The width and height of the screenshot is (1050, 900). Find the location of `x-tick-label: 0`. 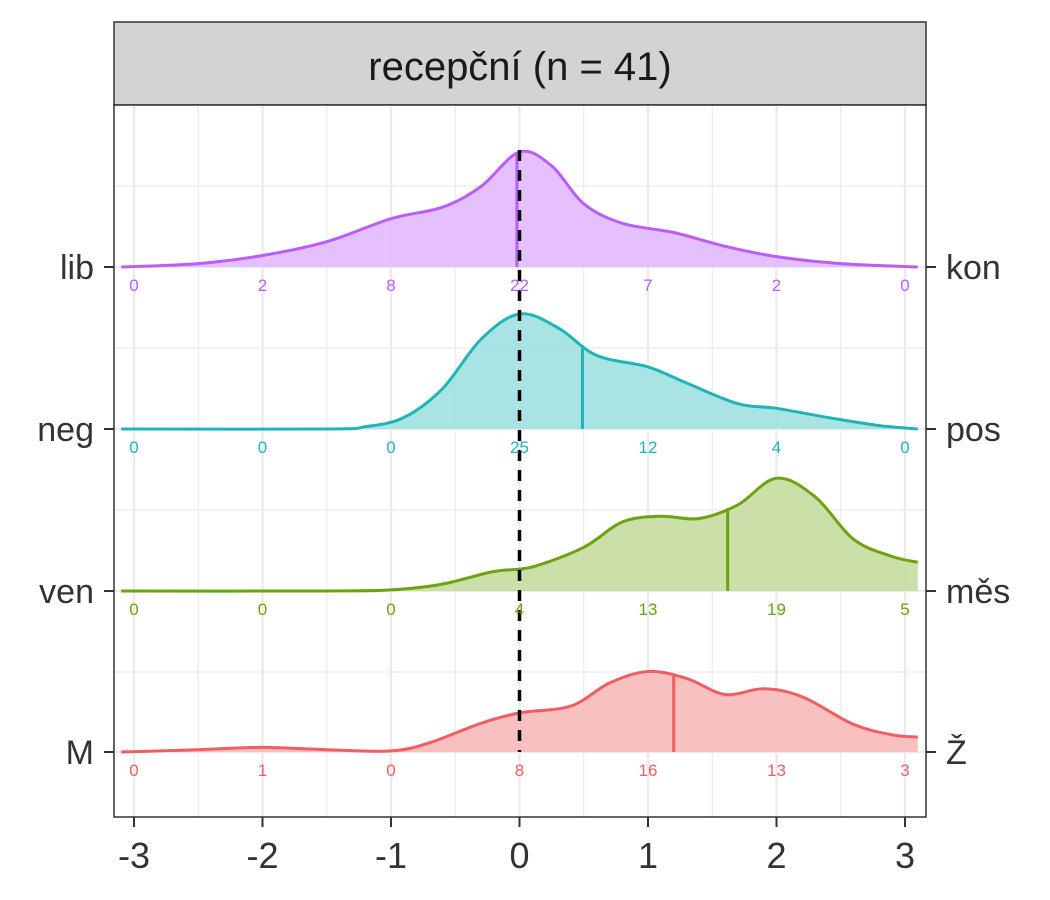

x-tick-label: 0 is located at coordinates (519, 855).